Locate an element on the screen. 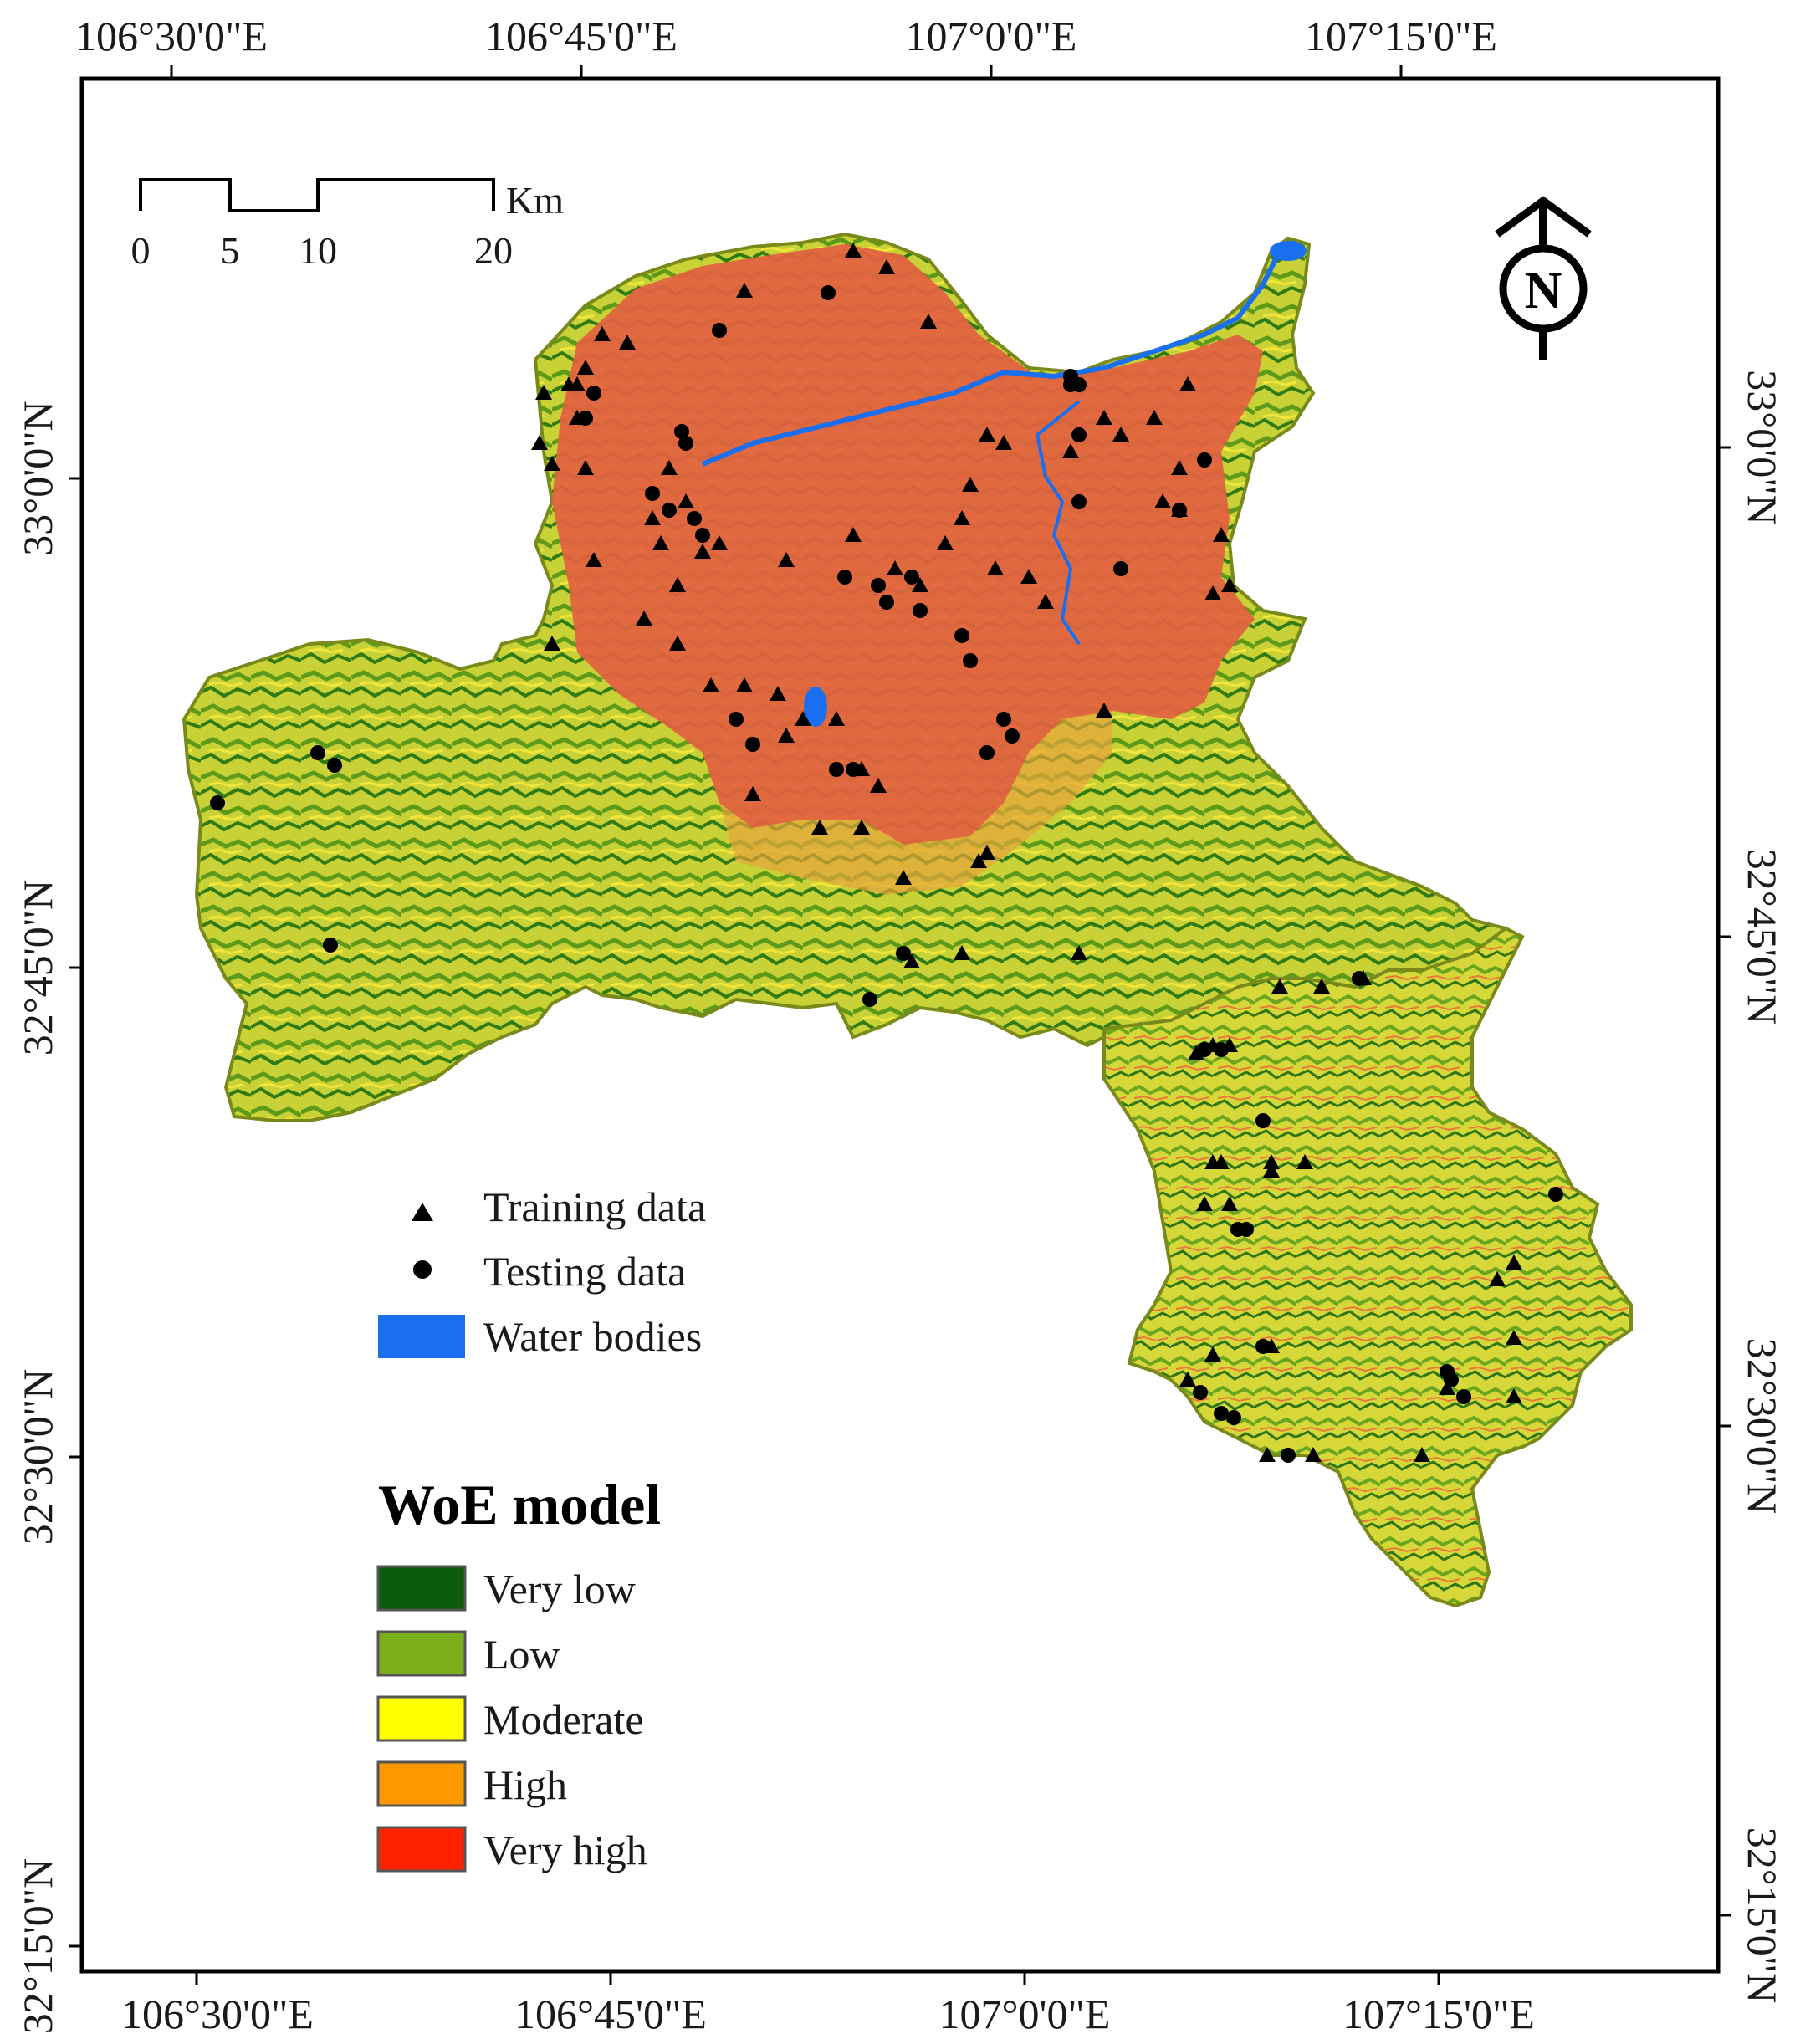 This screenshot has height=2044, width=1795. very-low-label: Very low is located at coordinates (559, 1589).